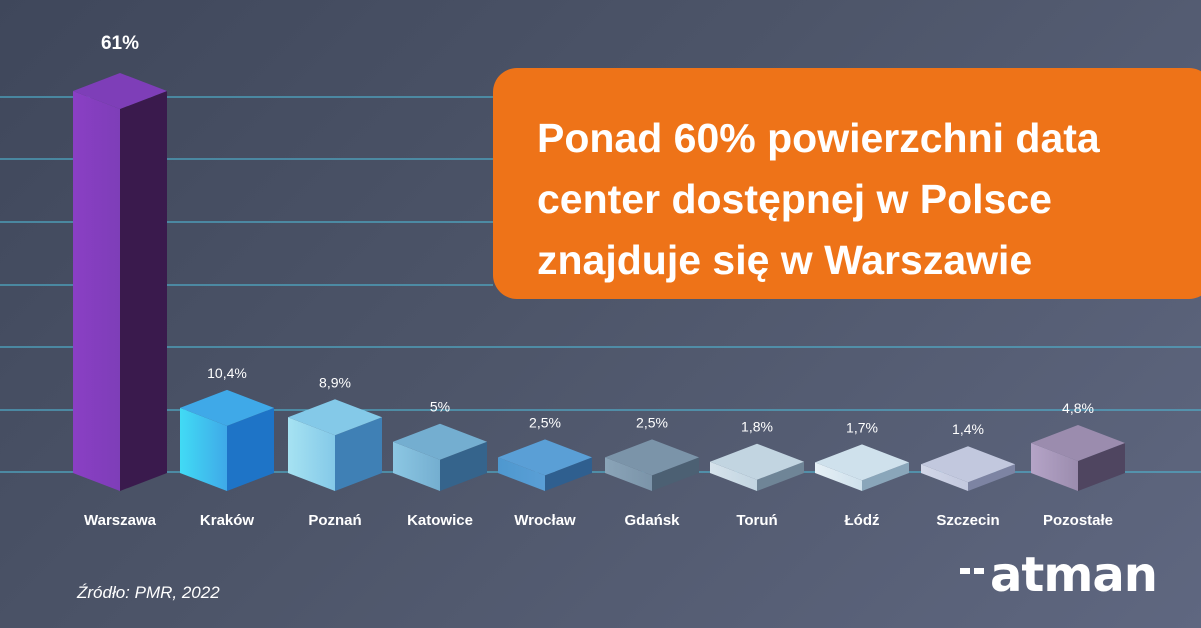  I want to click on value-label: 8,9%, so click(335, 382).